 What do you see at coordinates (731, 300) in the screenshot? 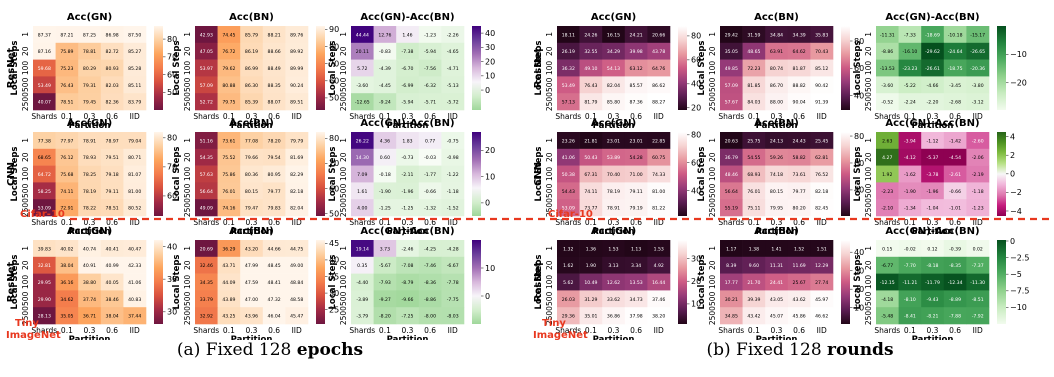
I see `cell-value-label: 30.21` at bounding box center [731, 300].